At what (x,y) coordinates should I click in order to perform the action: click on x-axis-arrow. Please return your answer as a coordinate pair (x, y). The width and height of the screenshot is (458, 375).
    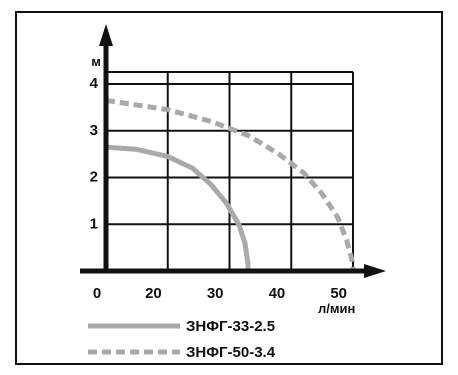
    Looking at the image, I should click on (375, 271).